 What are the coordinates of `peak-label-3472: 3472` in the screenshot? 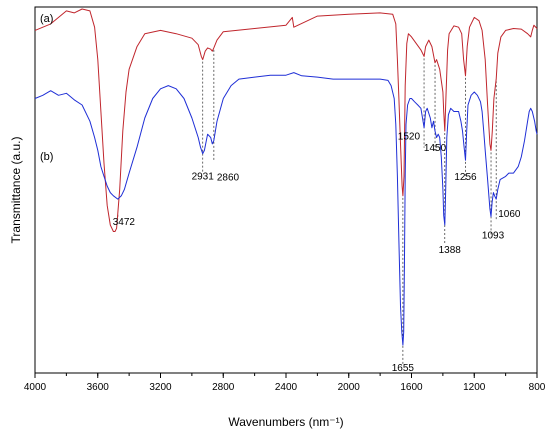 It's located at (124, 222).